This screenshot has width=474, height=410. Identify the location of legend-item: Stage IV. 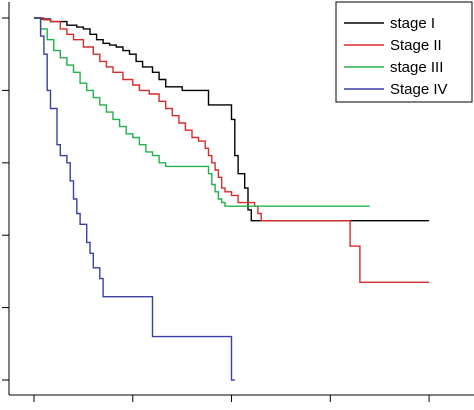
(396, 89).